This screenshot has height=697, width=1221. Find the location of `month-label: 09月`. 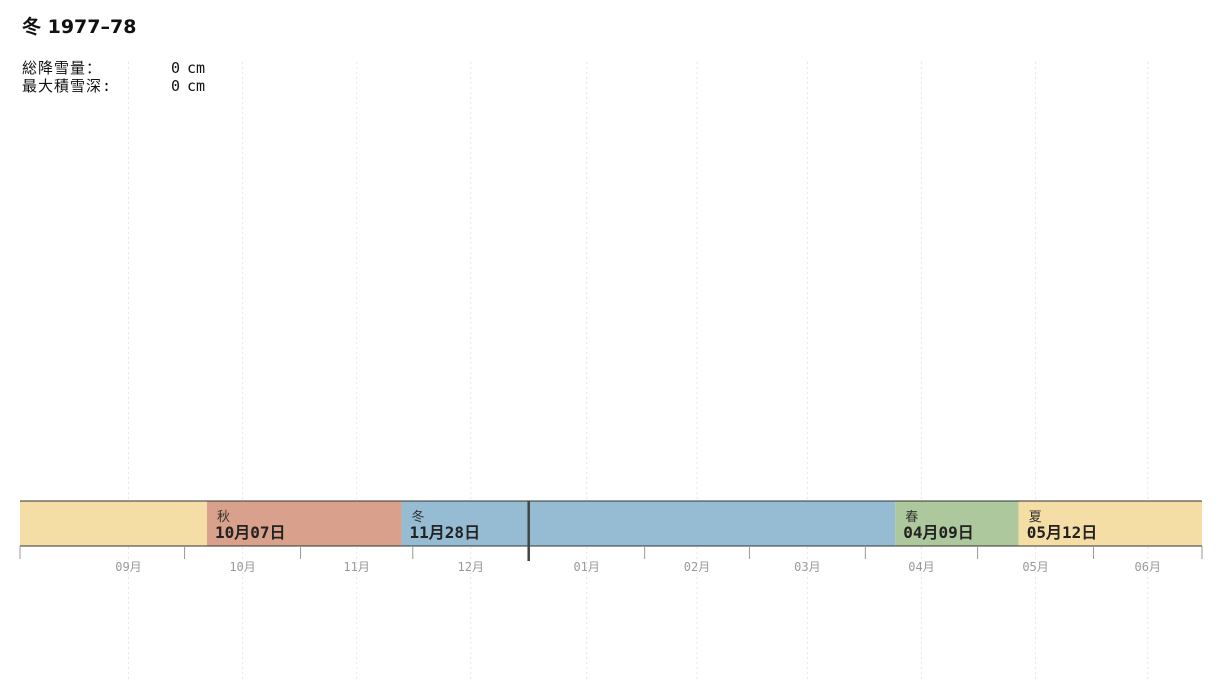

month-label: 09月 is located at coordinates (128, 567).